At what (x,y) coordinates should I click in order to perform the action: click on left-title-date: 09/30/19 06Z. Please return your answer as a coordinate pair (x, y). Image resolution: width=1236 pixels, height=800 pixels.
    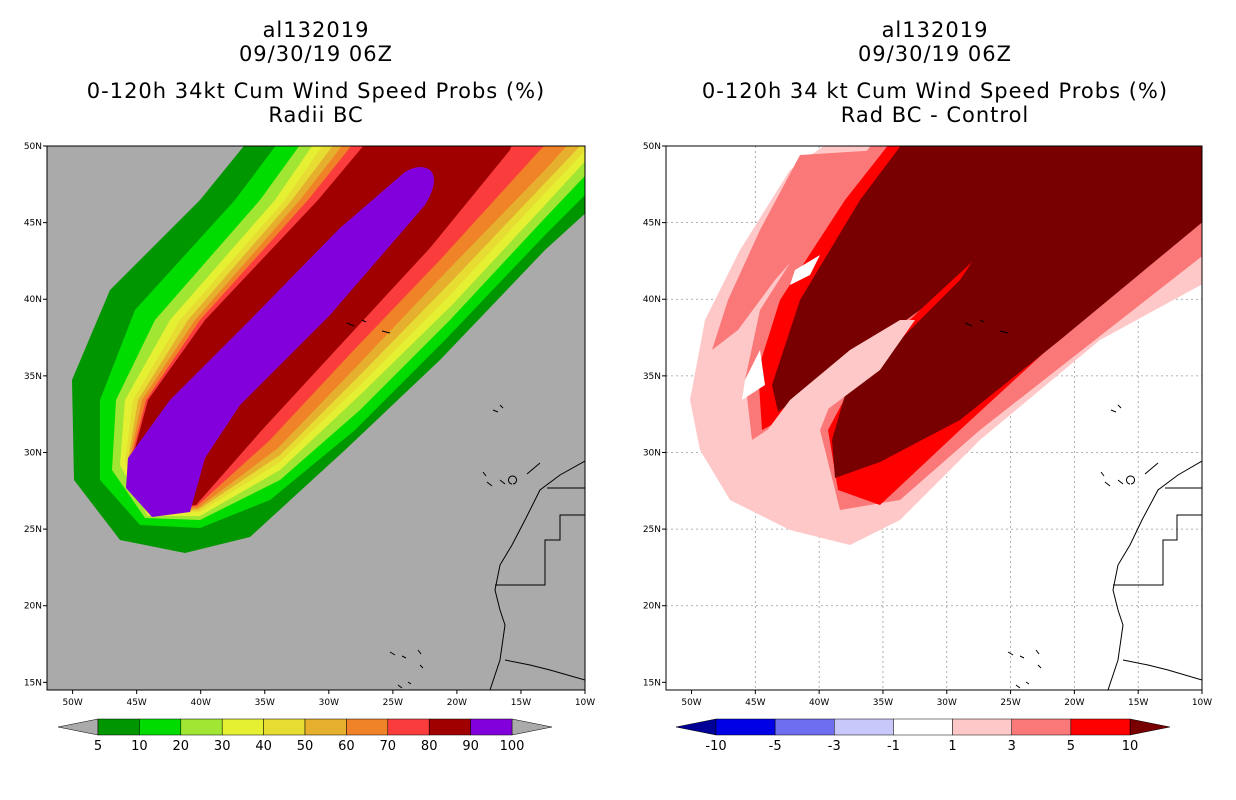
    Looking at the image, I should click on (316, 54).